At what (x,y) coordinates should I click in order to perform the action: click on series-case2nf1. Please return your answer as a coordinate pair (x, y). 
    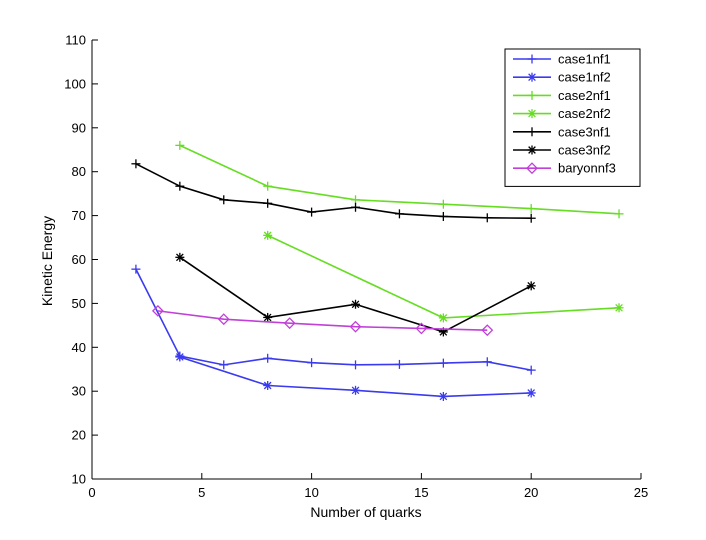
    Looking at the image, I should click on (399, 179).